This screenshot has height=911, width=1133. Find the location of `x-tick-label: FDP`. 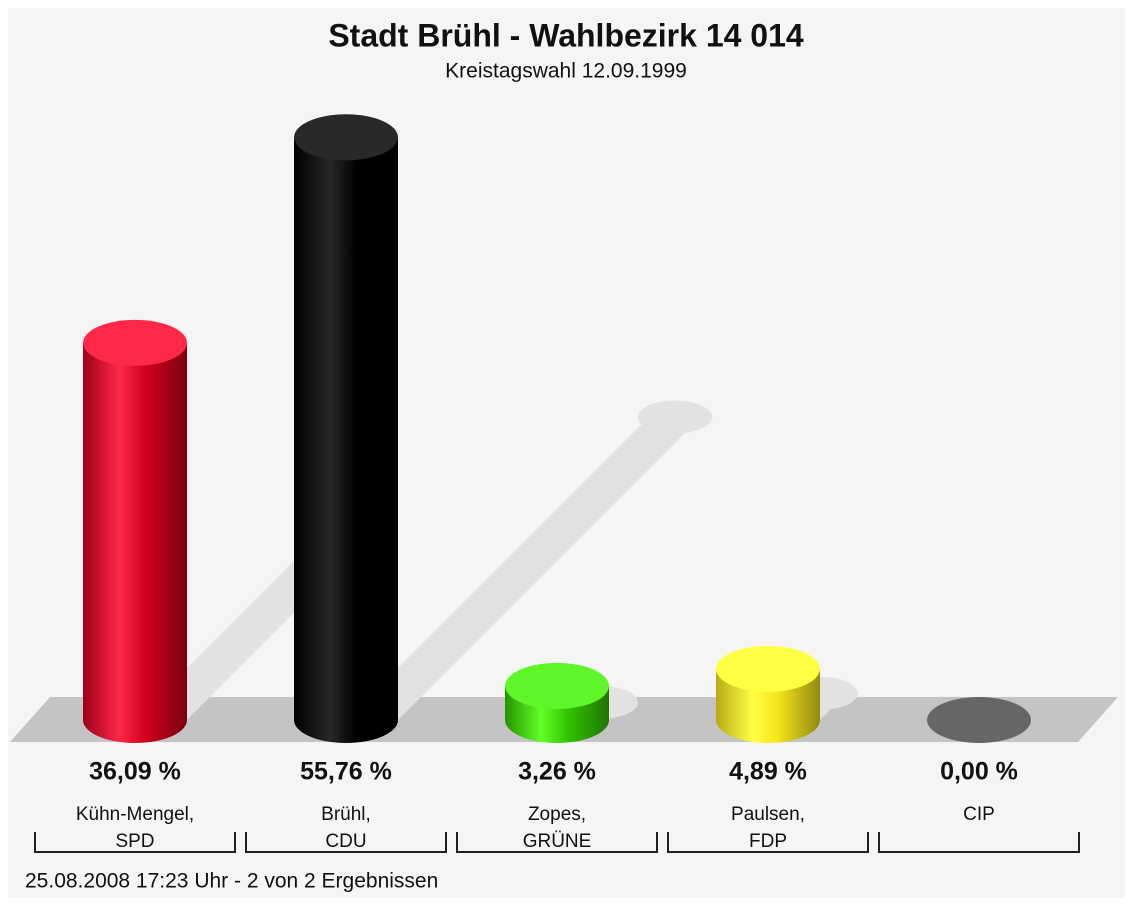

x-tick-label: FDP is located at coordinates (768, 841).